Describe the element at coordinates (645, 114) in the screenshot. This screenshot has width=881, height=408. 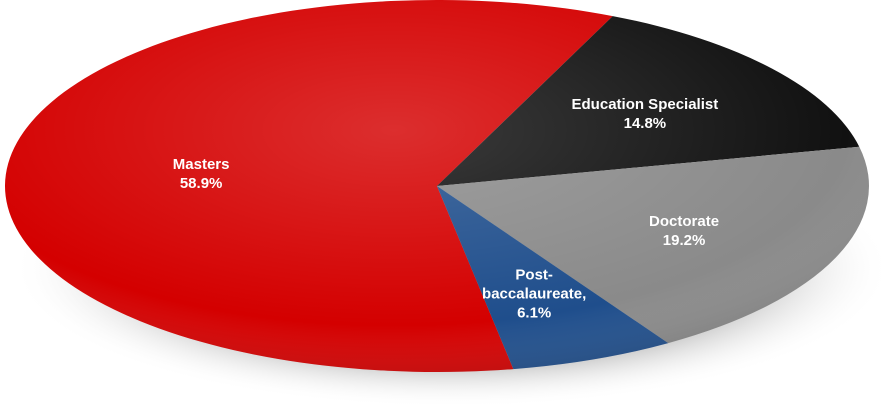
I see `pie-data-label: Education Specialist 14.8%` at that location.